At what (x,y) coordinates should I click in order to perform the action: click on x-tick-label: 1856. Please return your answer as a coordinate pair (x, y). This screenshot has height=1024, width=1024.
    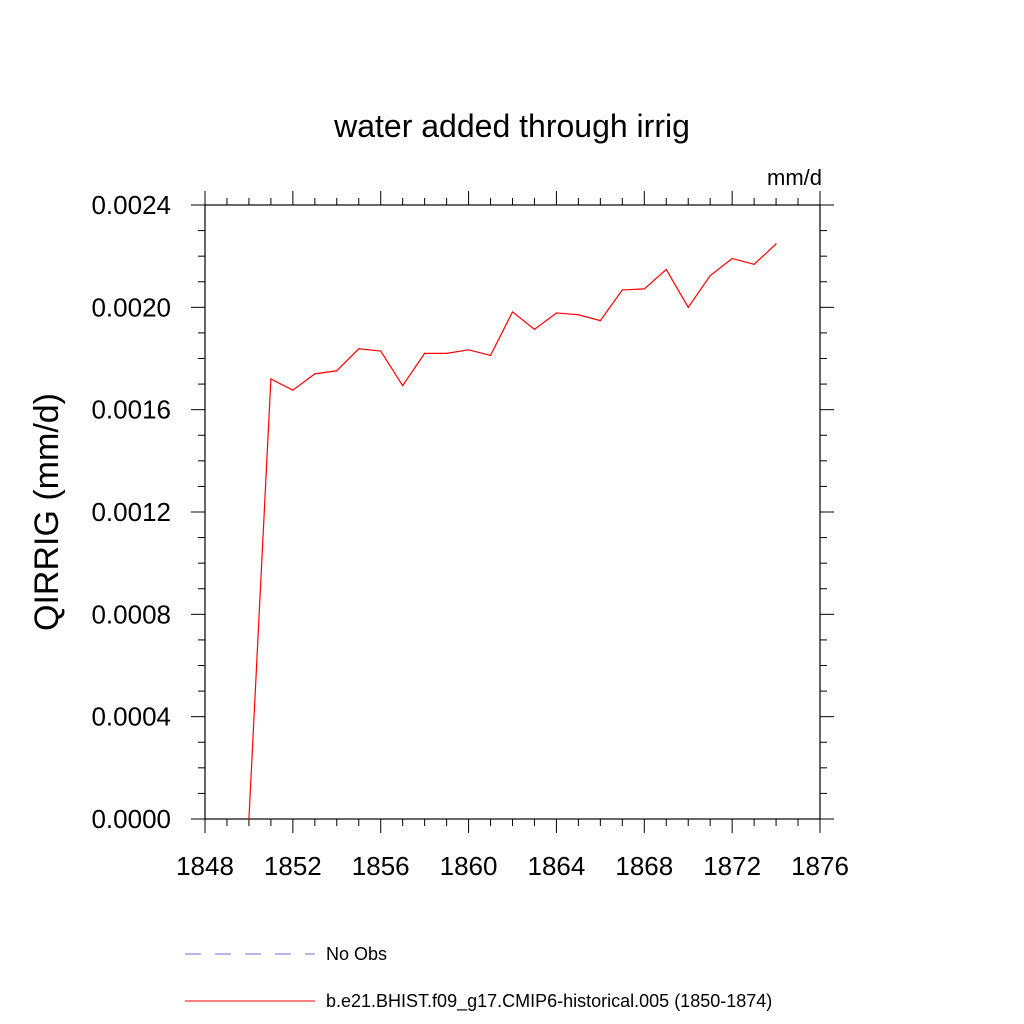
    Looking at the image, I should click on (381, 866).